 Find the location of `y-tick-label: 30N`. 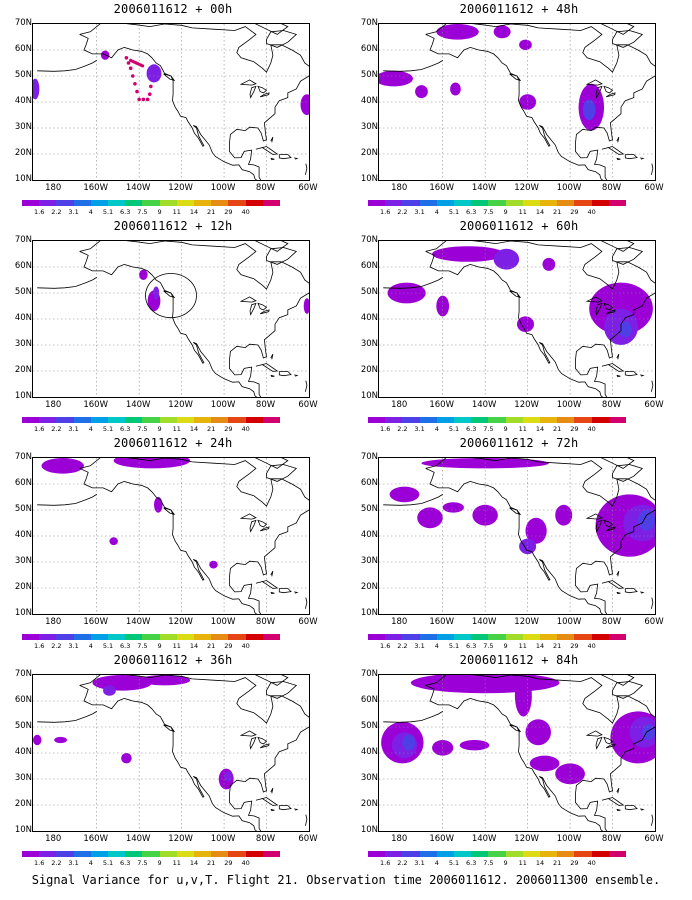

y-tick-label: 30N is located at coordinates (369, 344).